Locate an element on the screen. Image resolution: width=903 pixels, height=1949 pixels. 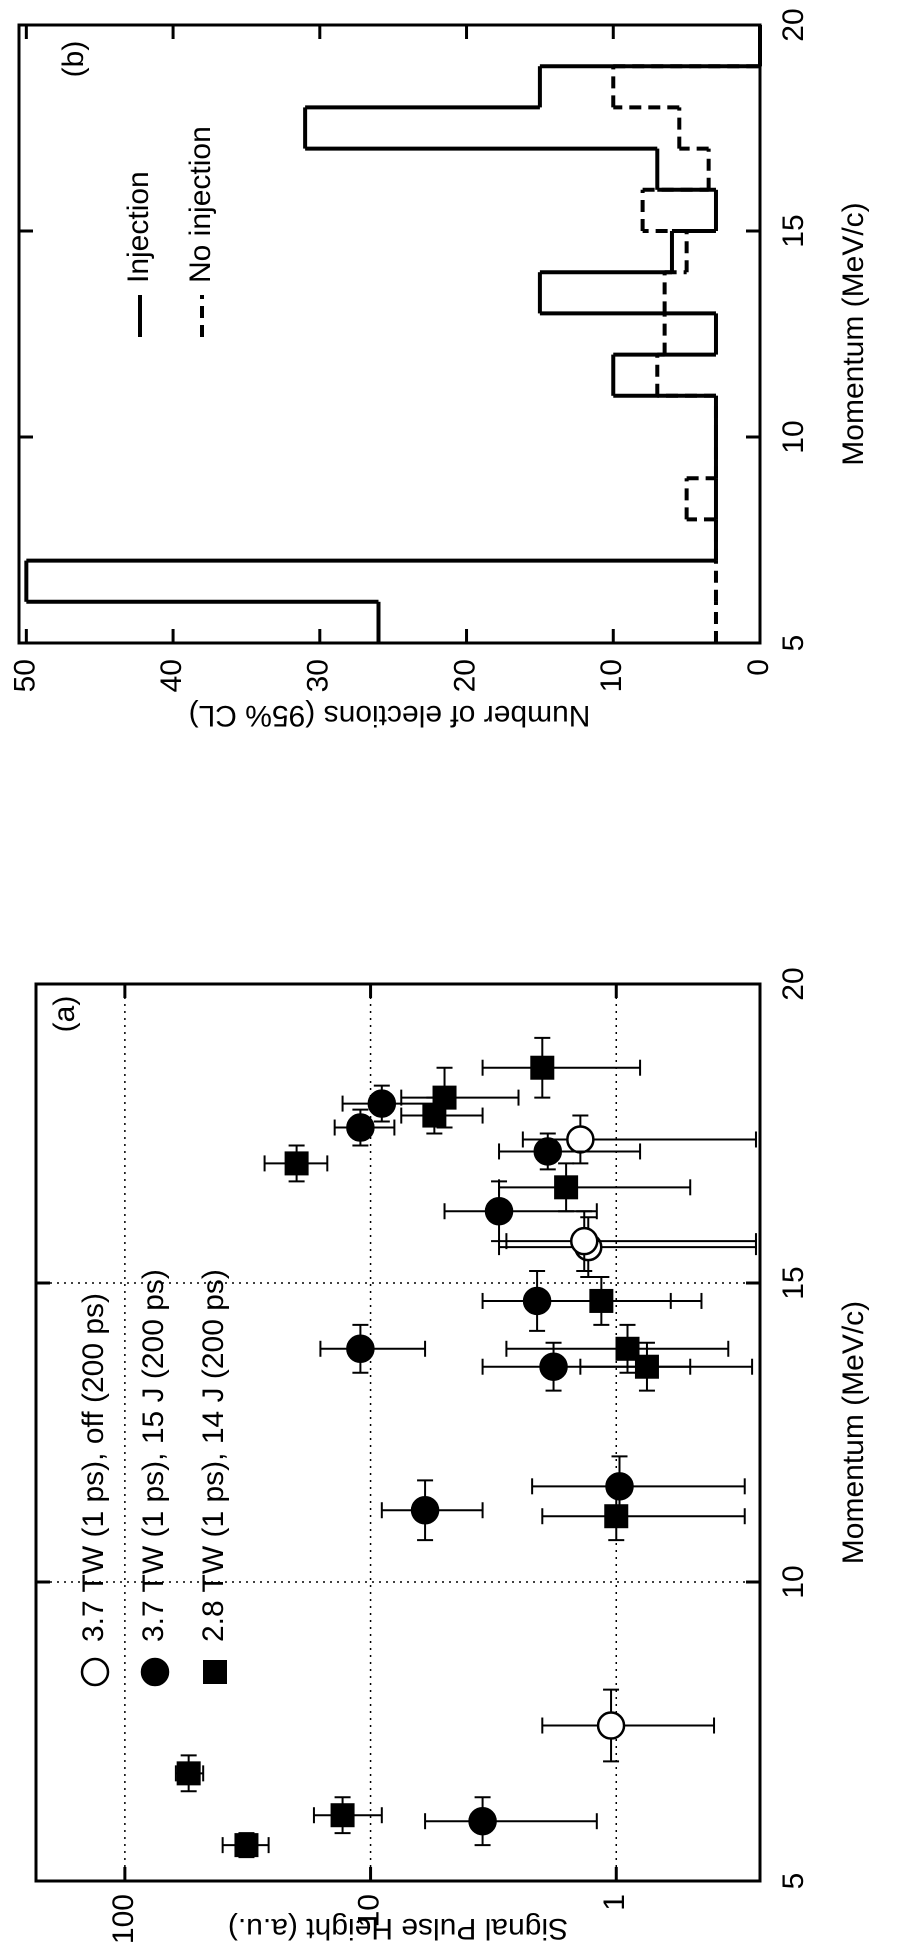
legend-label: 3.7 TW (1 ps), off (200 ps) is located at coordinates (93, 1467).